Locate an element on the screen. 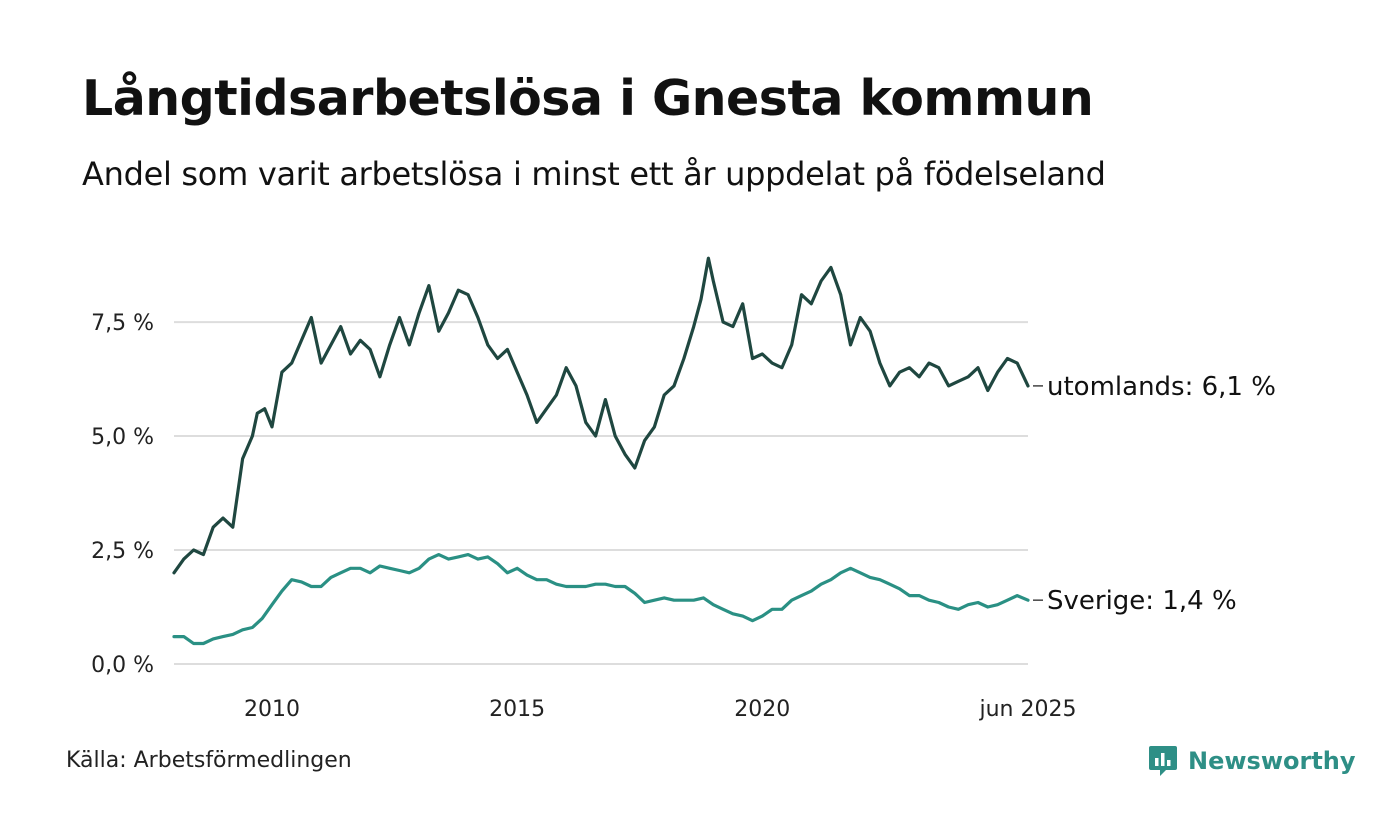 The width and height of the screenshot is (1400, 840). source-note: Källa: Arbetsförmedlingen is located at coordinates (209, 760).